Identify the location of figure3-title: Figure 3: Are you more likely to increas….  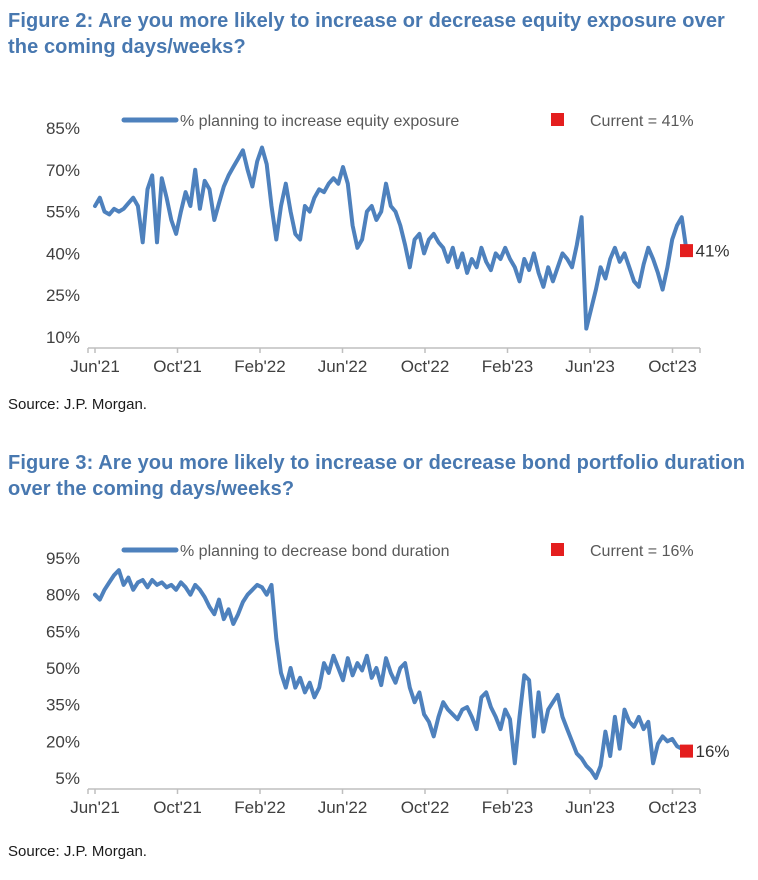
(377, 476).